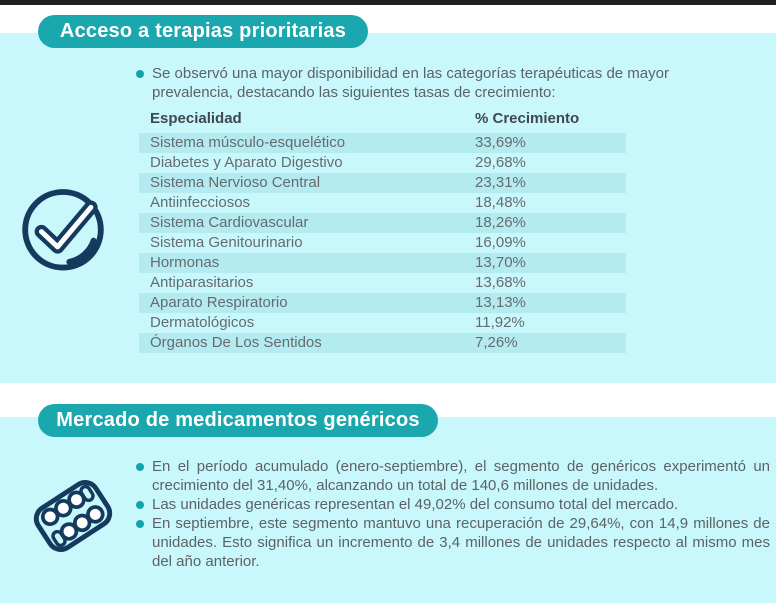  I want to click on pill-blister-icon, so click(73, 516).